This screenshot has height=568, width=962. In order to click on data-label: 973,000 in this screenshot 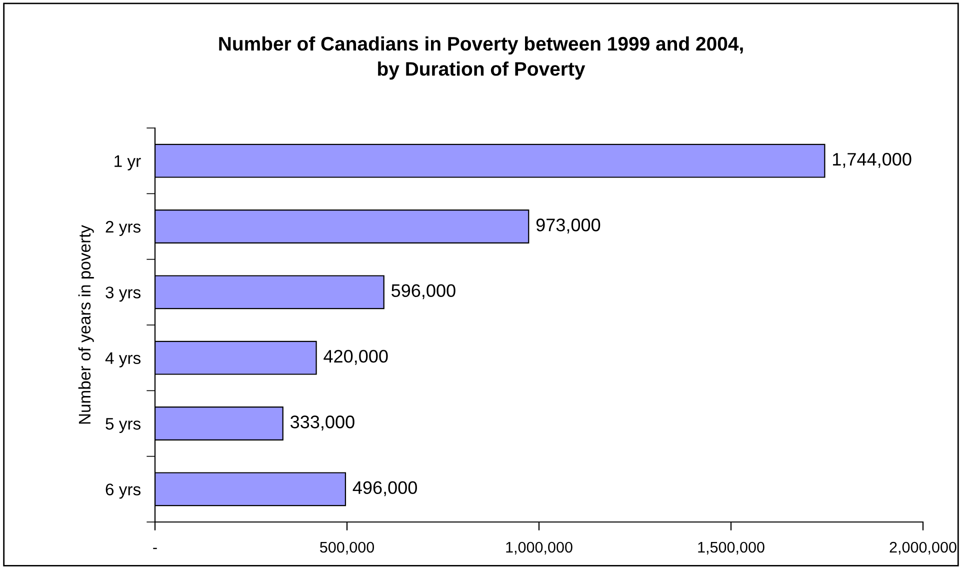, I will do `click(568, 226)`.